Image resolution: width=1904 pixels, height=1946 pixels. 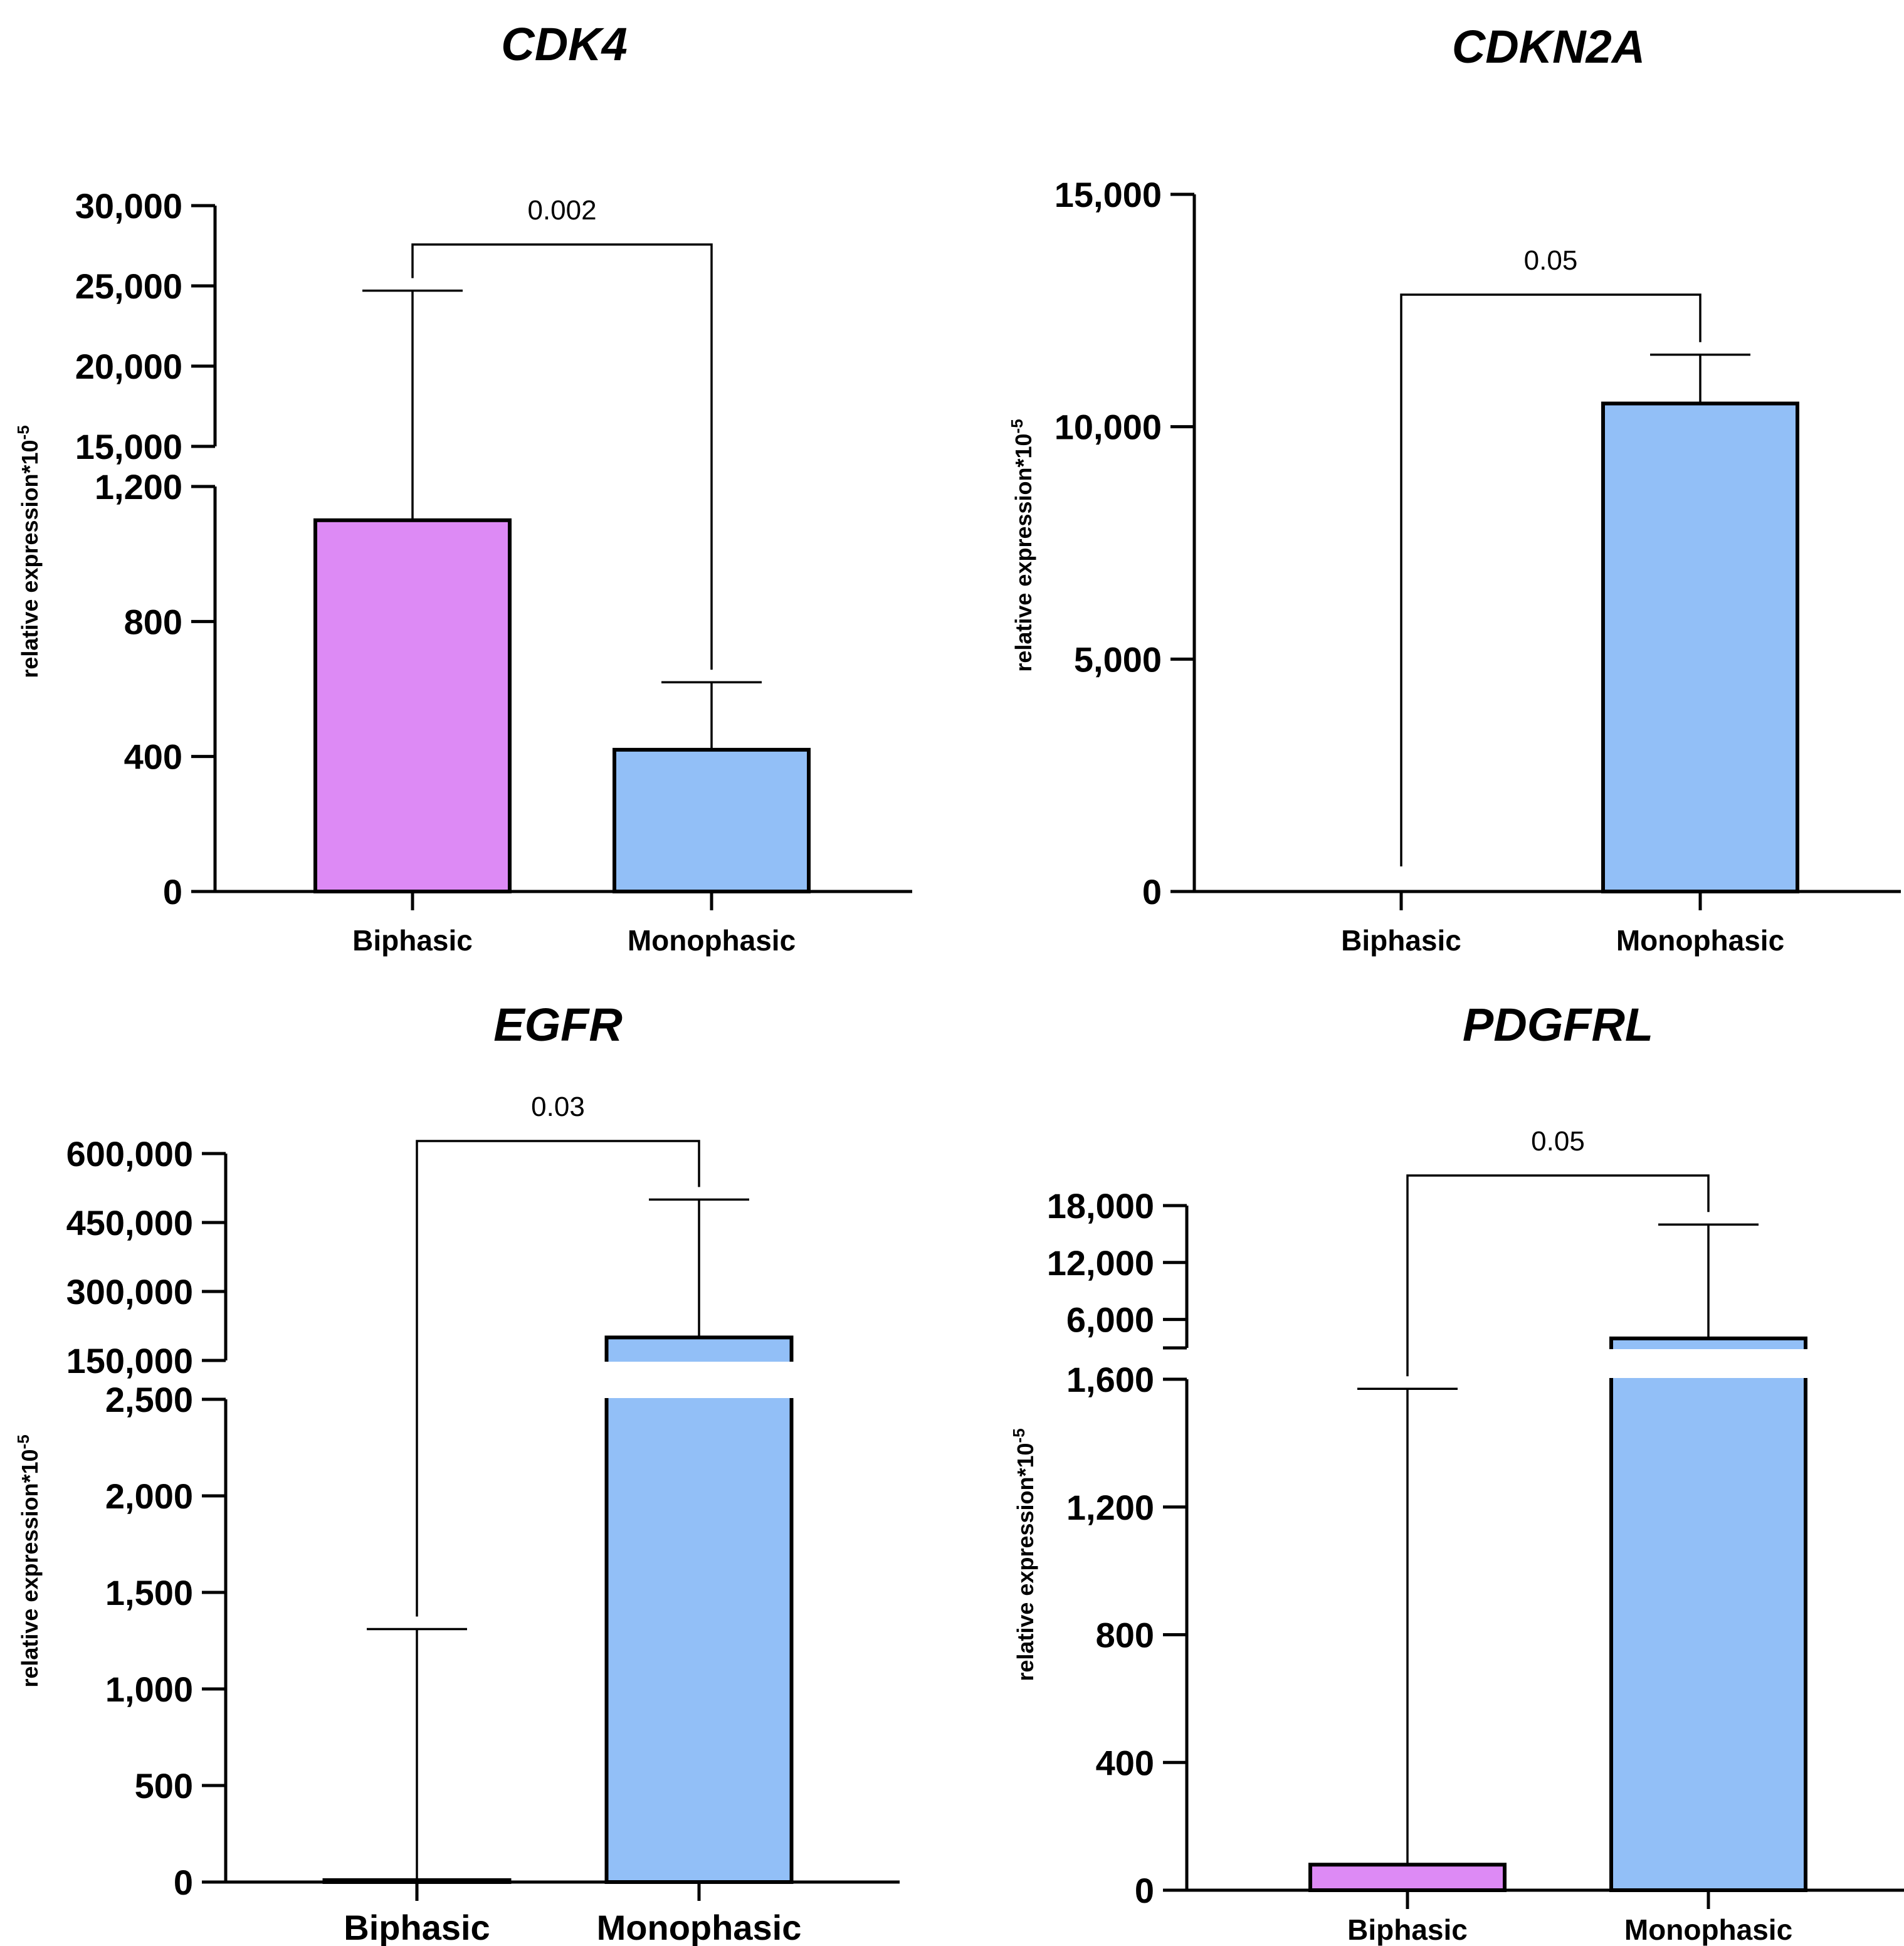 What do you see at coordinates (1110, 1379) in the screenshot?
I see `y-tick-label: 1,600` at bounding box center [1110, 1379].